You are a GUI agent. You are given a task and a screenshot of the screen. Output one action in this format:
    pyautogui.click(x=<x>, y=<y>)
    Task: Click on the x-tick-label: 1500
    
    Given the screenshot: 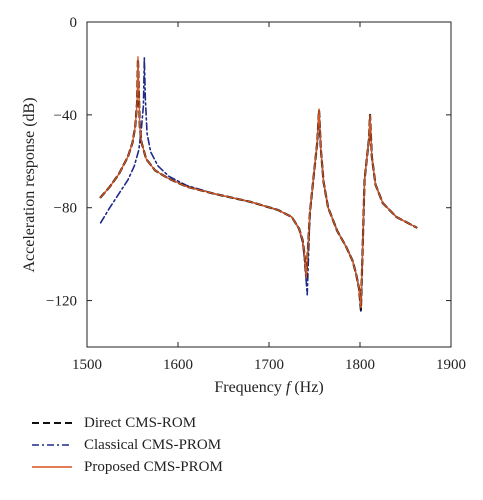 What is the action you would take?
    pyautogui.click(x=87, y=365)
    